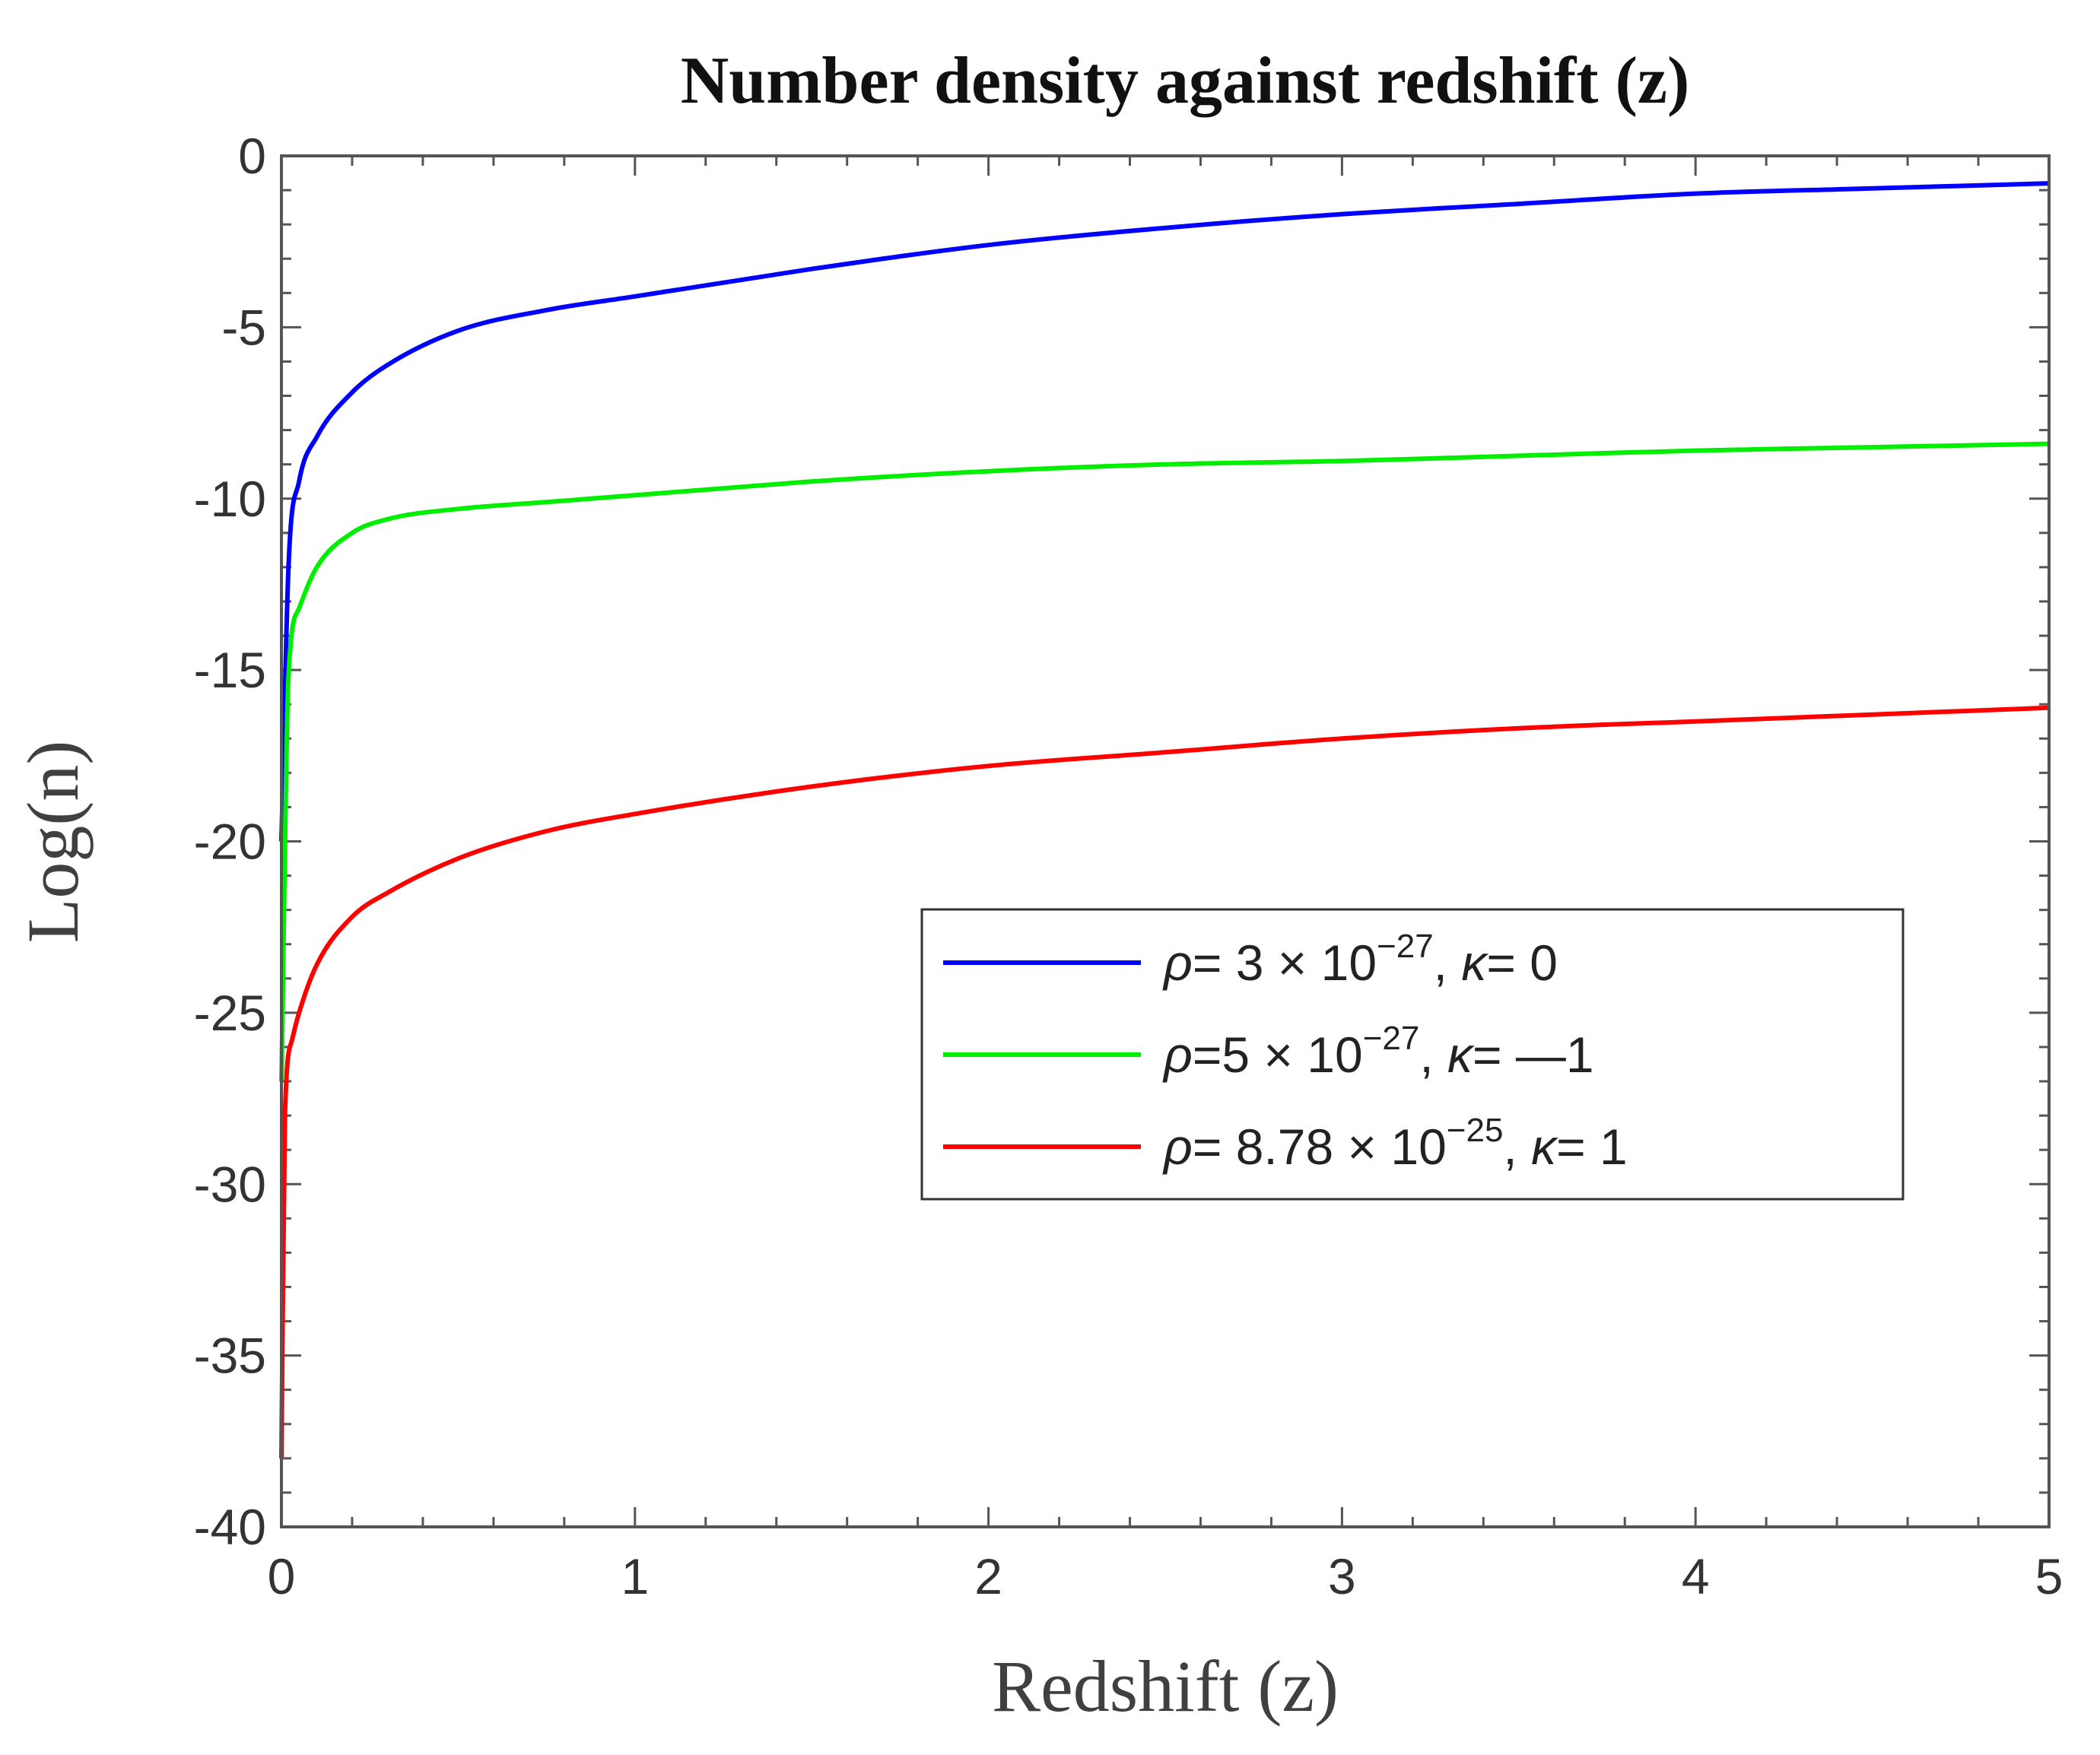 This screenshot has width=2100, height=1755. I want to click on y-tick-label: 0, so click(252, 156).